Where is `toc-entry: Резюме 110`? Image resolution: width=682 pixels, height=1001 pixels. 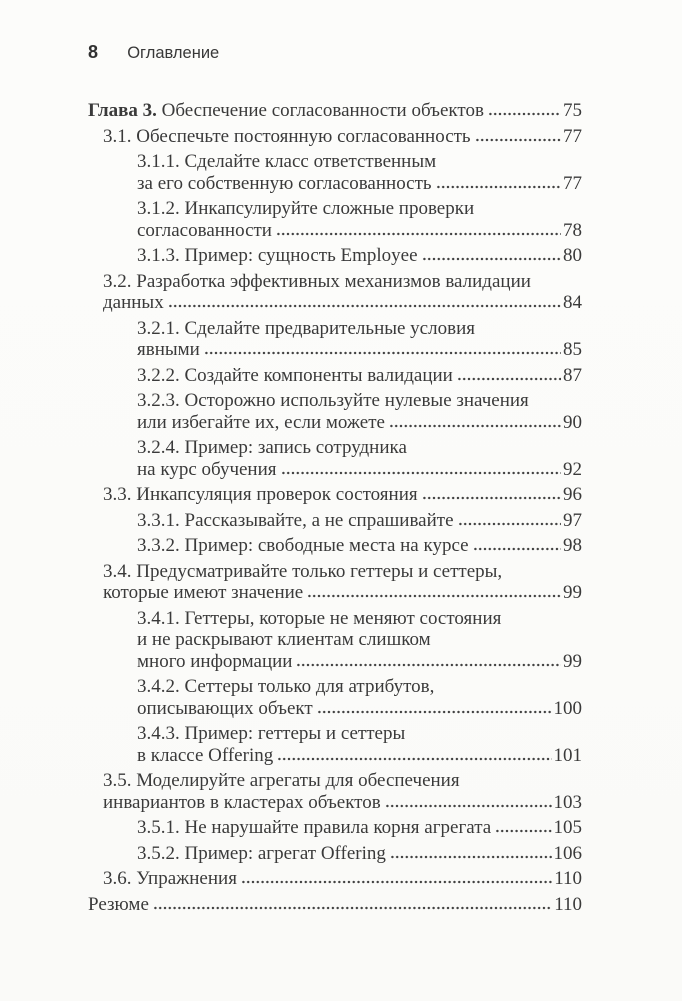 toc-entry: Резюме 110 is located at coordinates (335, 905).